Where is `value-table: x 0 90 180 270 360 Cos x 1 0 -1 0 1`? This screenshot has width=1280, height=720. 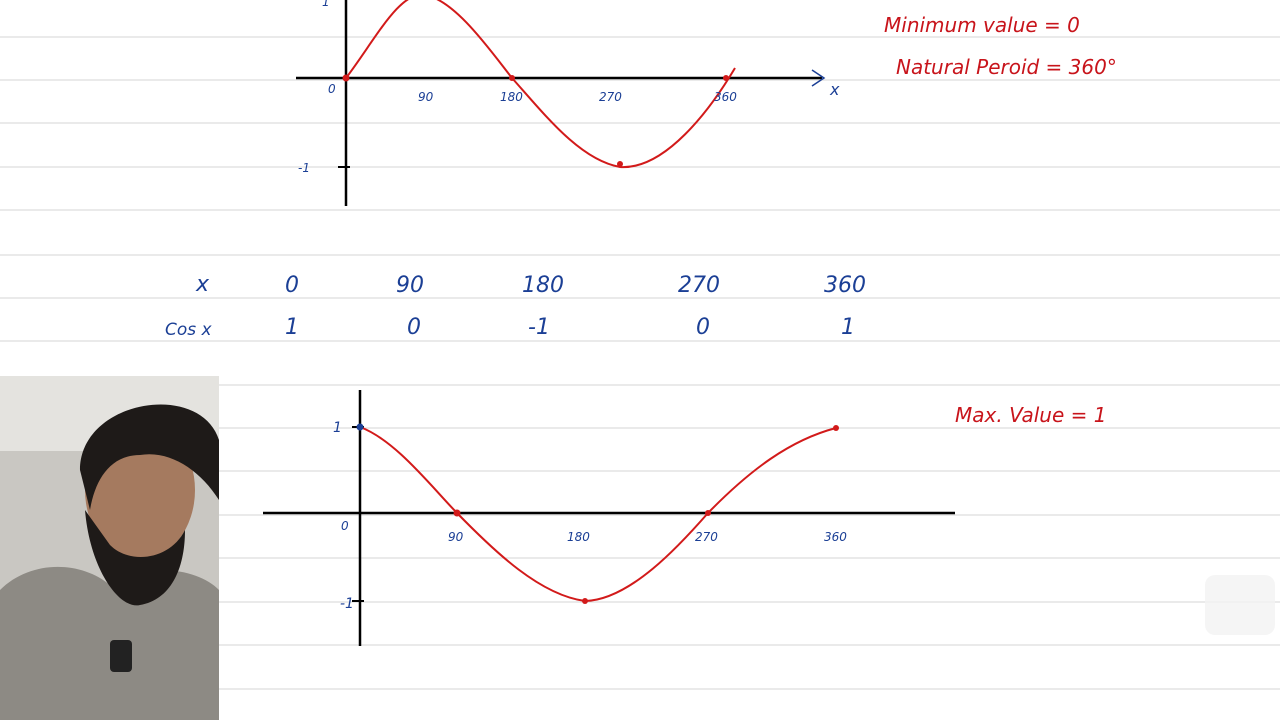
value-table: x 0 90 180 270 360 Cos x 1 0 -1 0 1 is located at coordinates (515, 306).